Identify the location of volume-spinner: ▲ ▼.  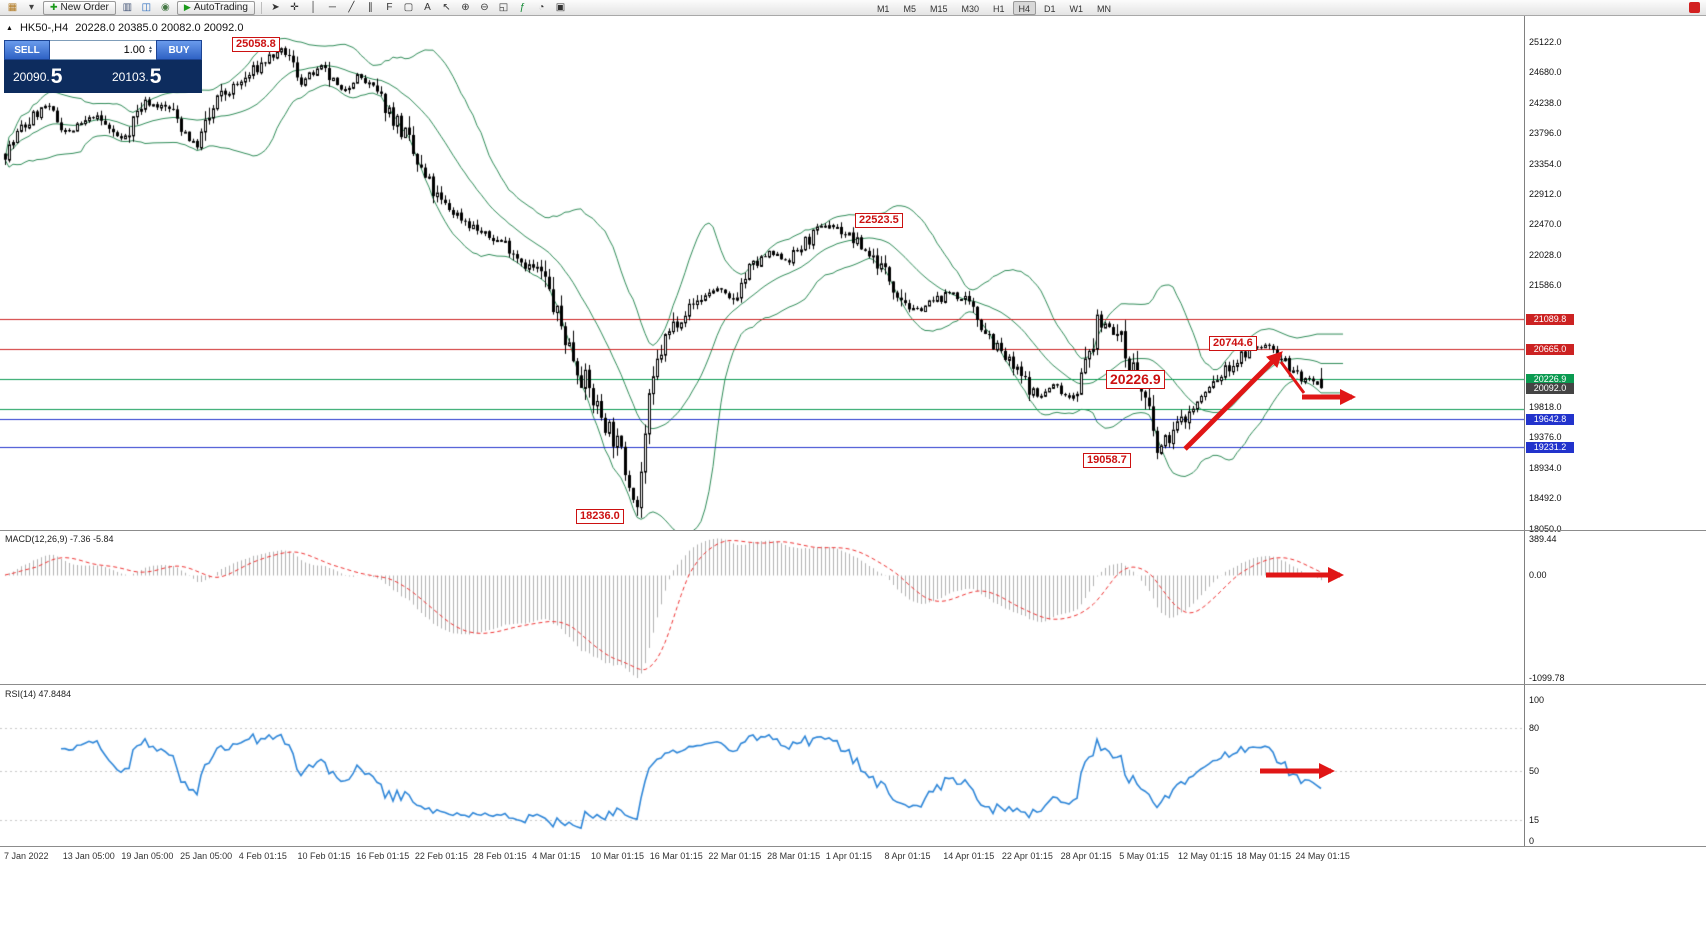
(150, 49).